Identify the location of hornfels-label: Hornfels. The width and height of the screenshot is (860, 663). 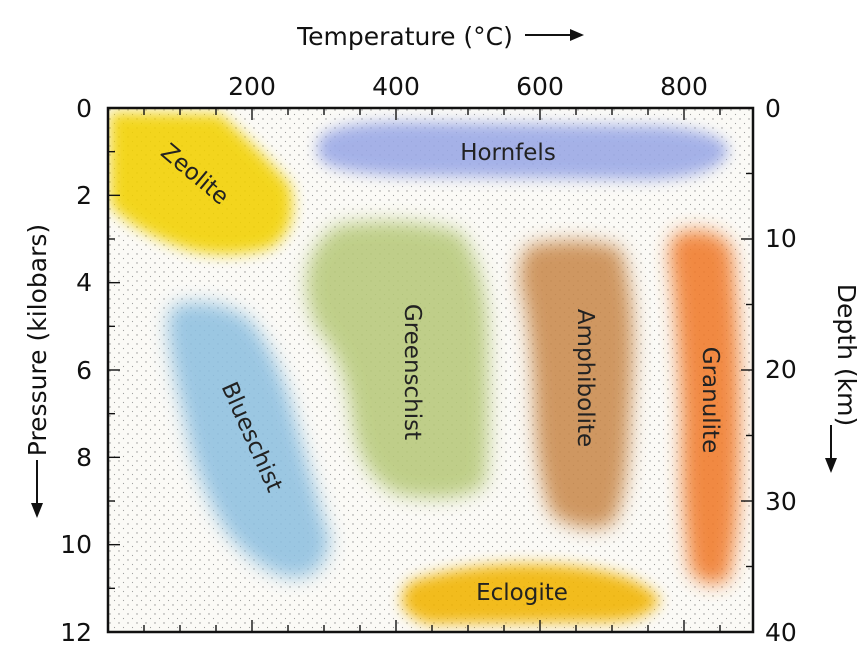
(508, 153).